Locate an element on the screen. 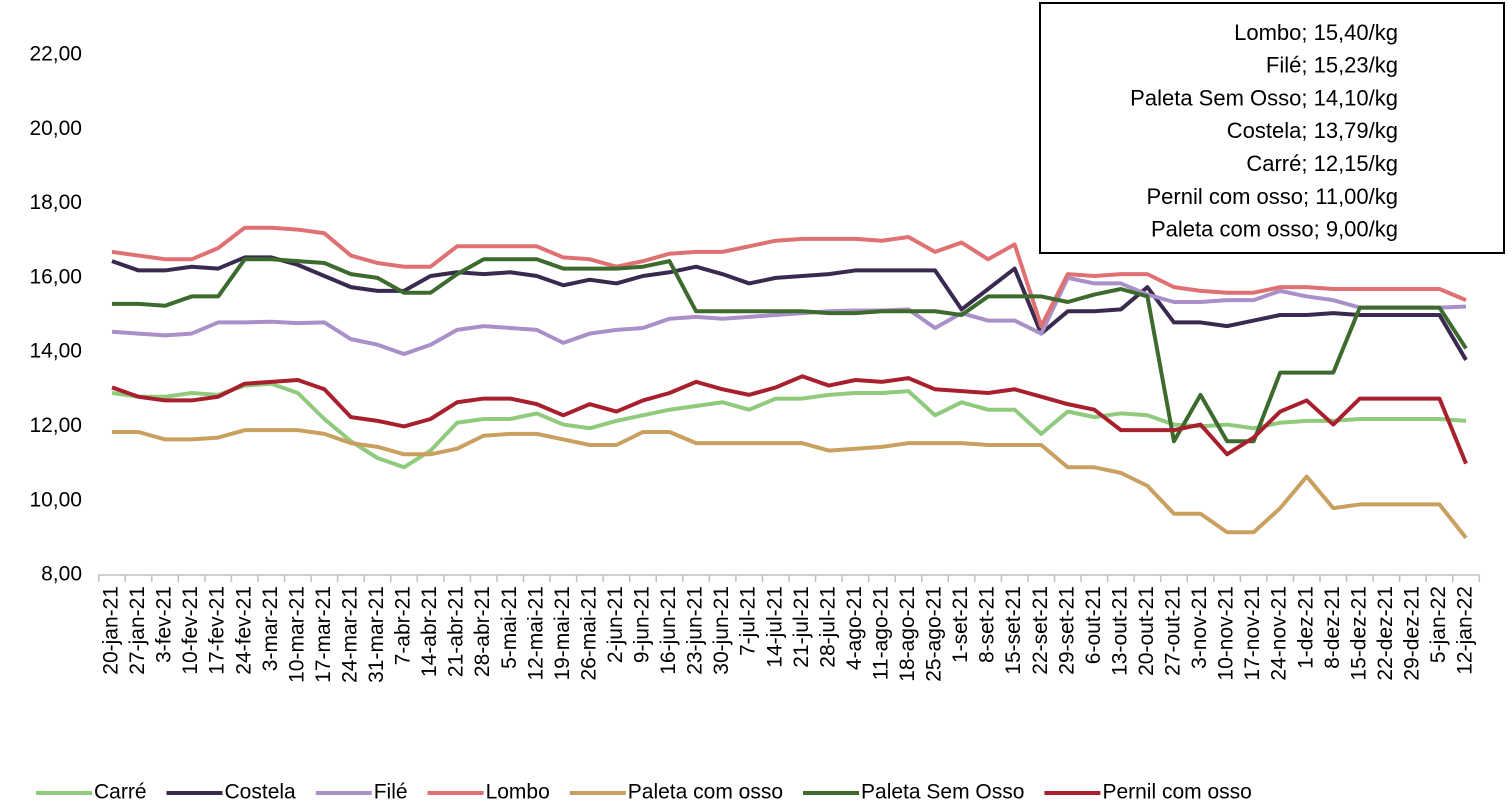 This screenshot has width=1512, height=808. x-tick-label: 1-set-21 is located at coordinates (960, 624).